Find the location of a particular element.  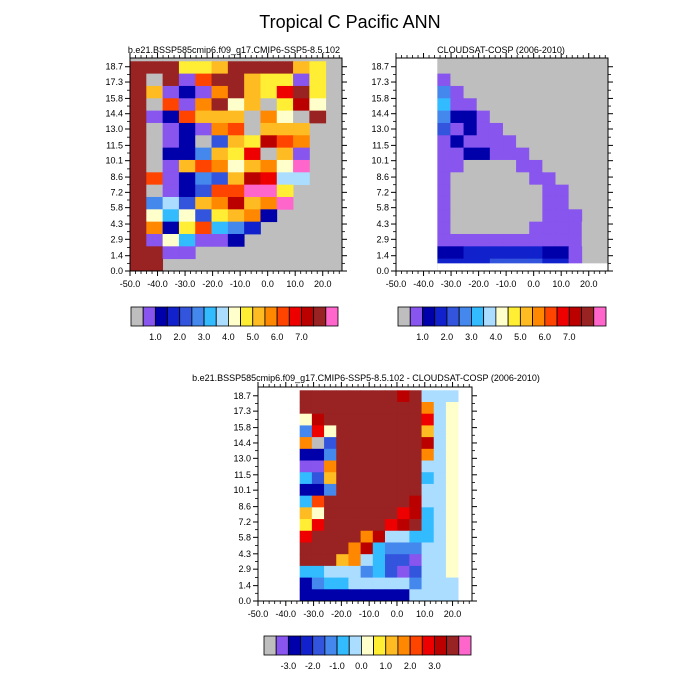

y-tick-label: 2.9 is located at coordinates (382, 239).